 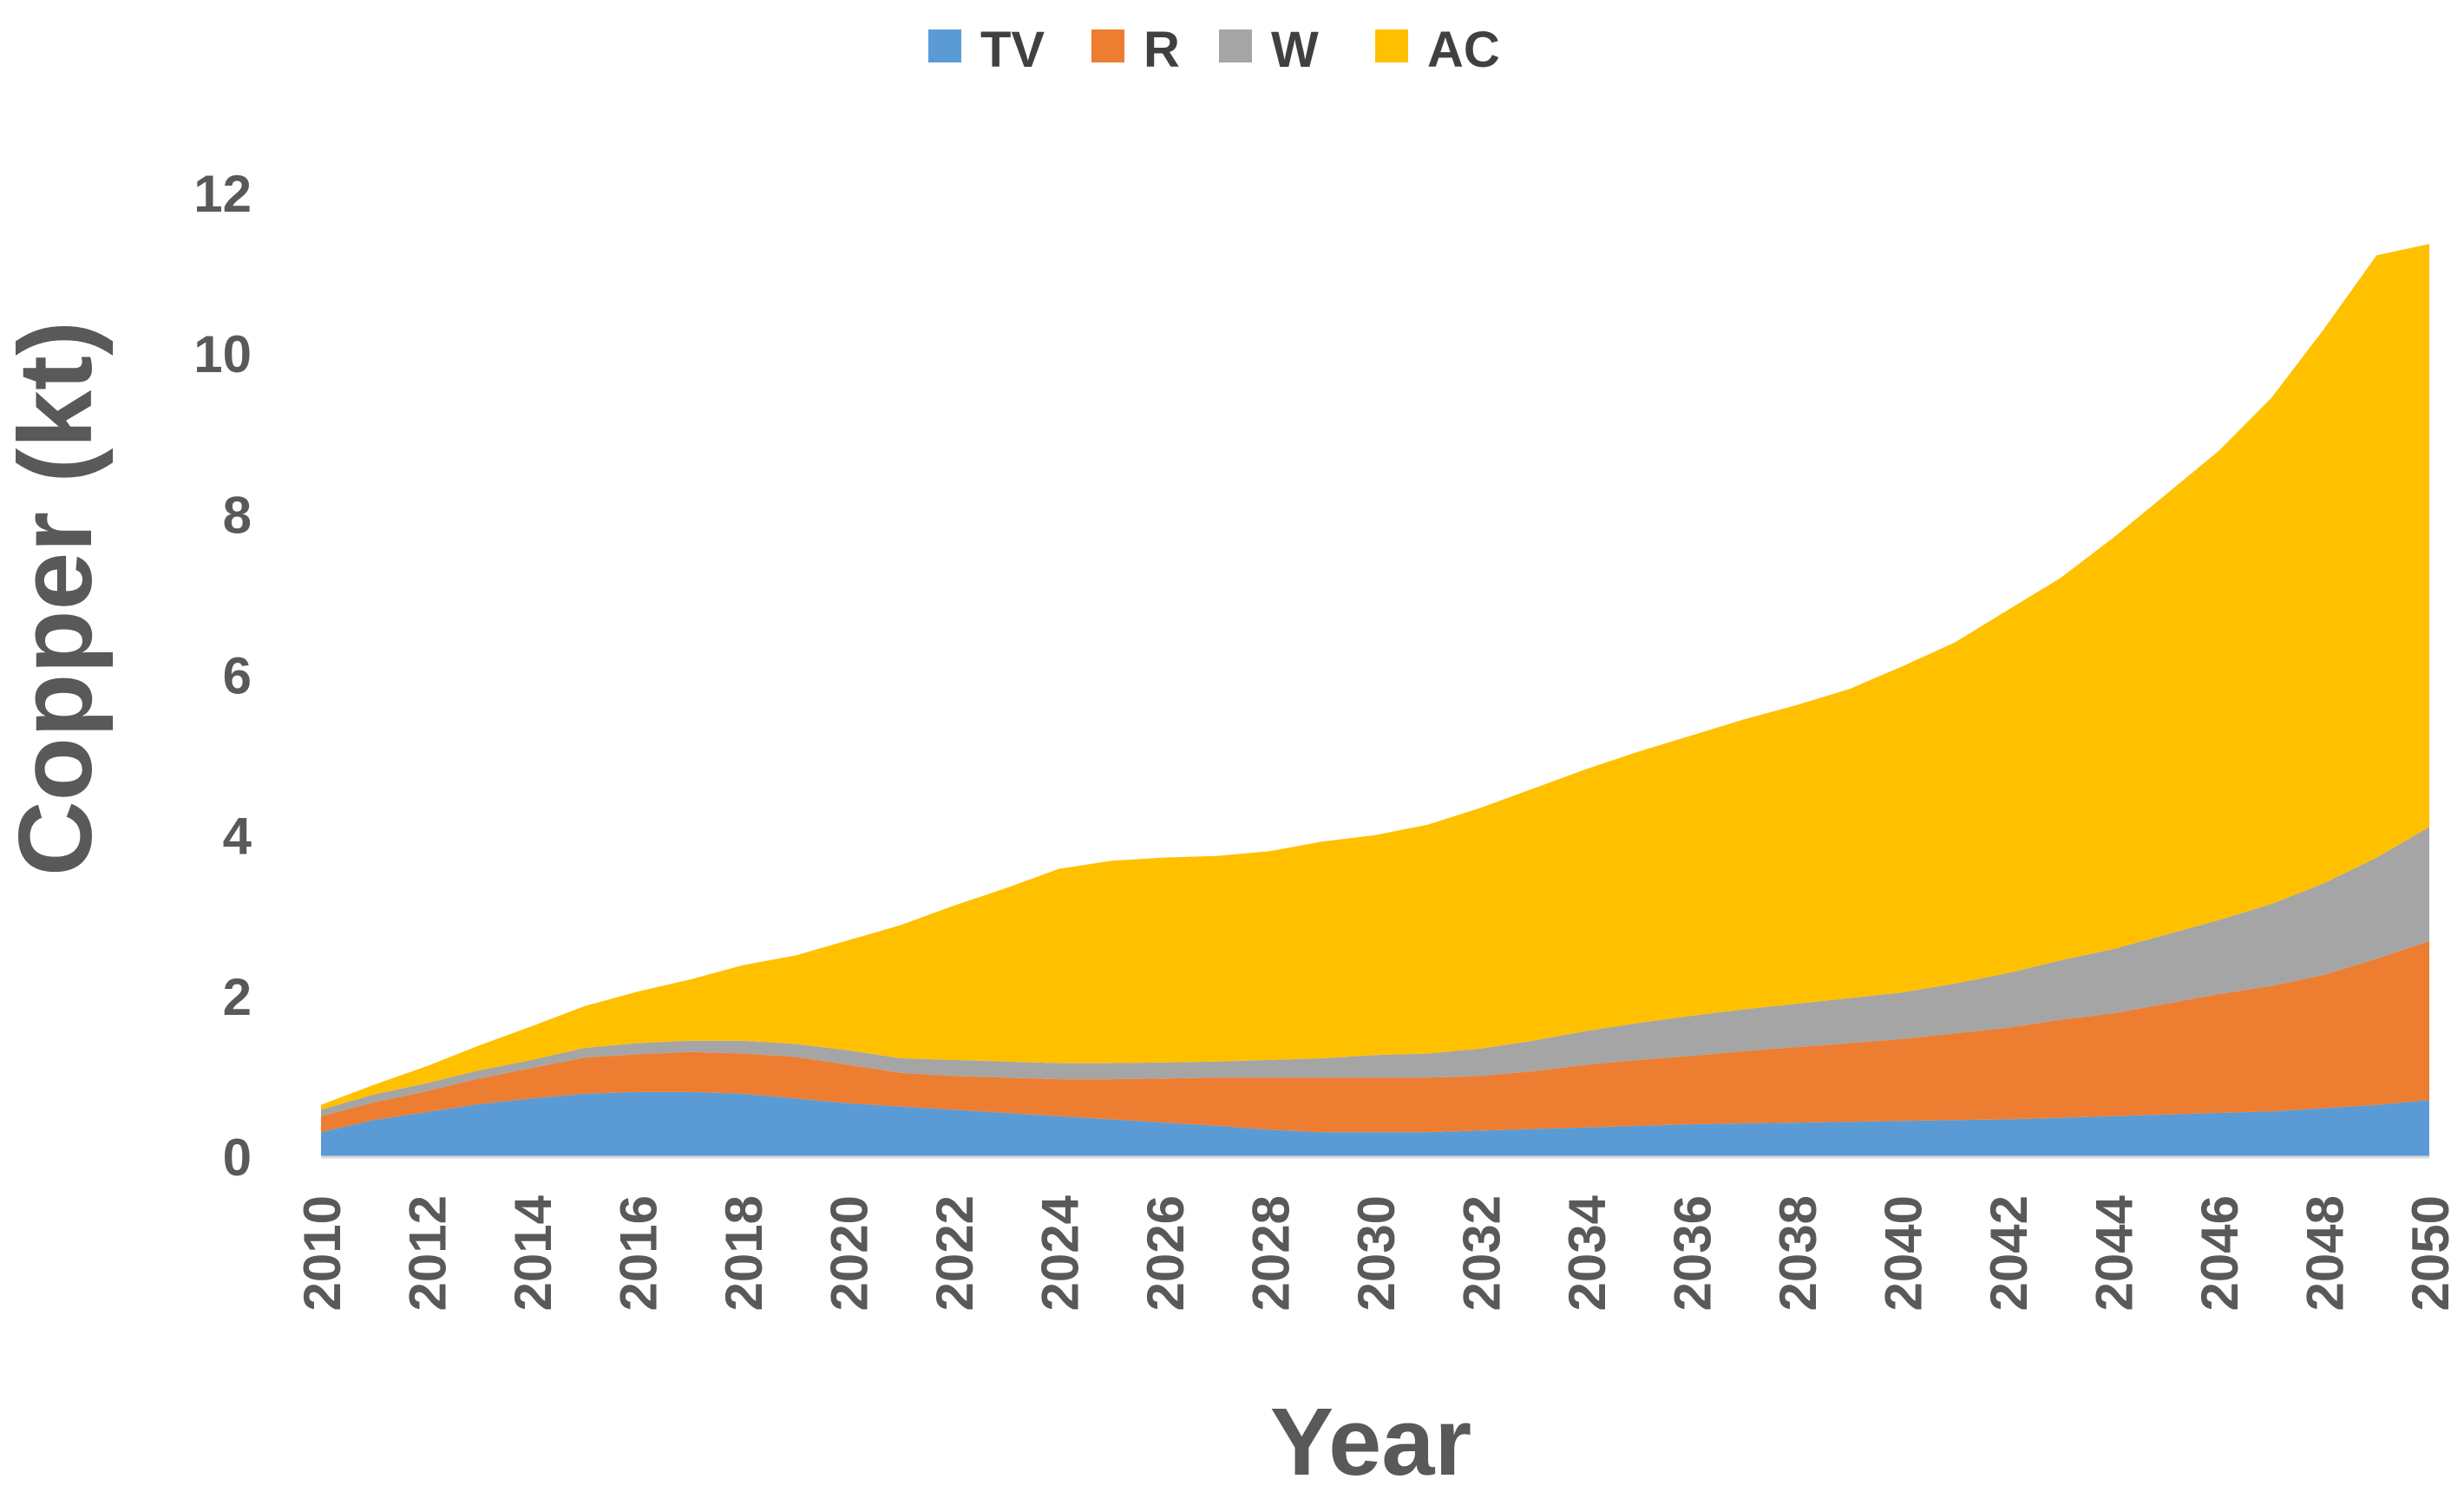 I want to click on area-series-tv, so click(x=1375, y=1124).